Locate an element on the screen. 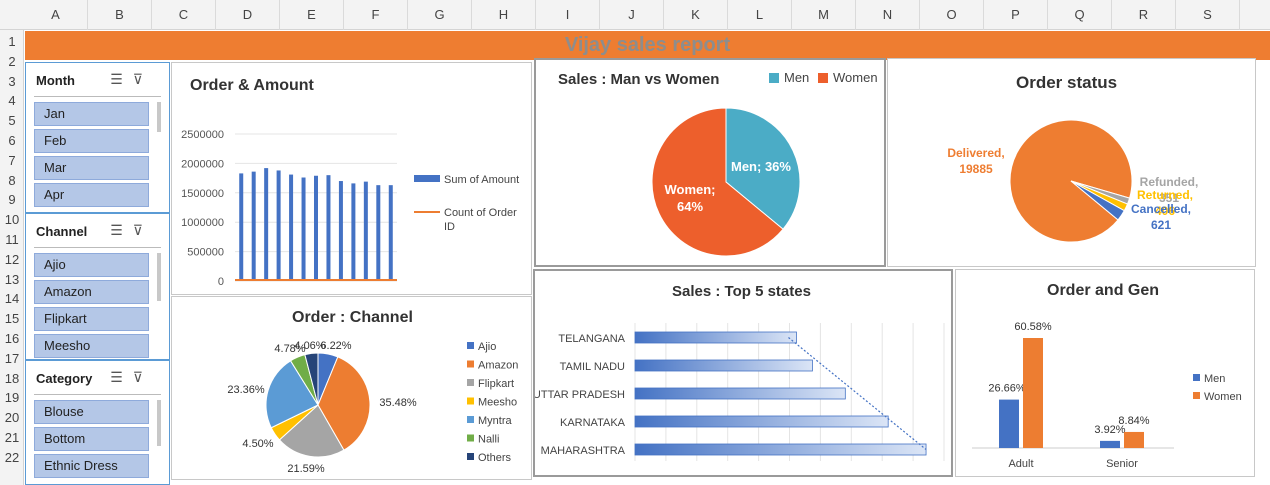  data-label: 4.78% is located at coordinates (289, 349).